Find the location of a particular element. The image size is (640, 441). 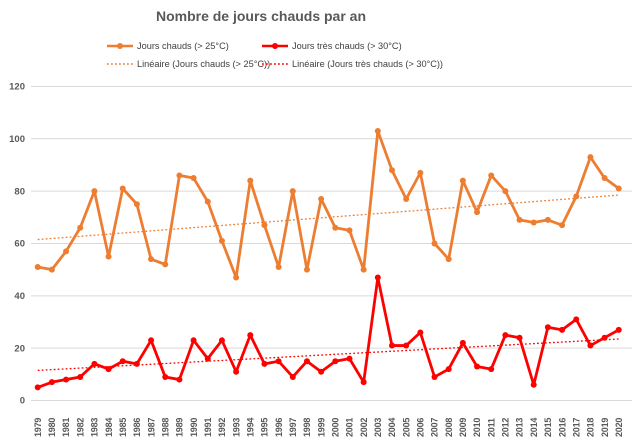

x-axis-label: 1981 is located at coordinates (66, 427).